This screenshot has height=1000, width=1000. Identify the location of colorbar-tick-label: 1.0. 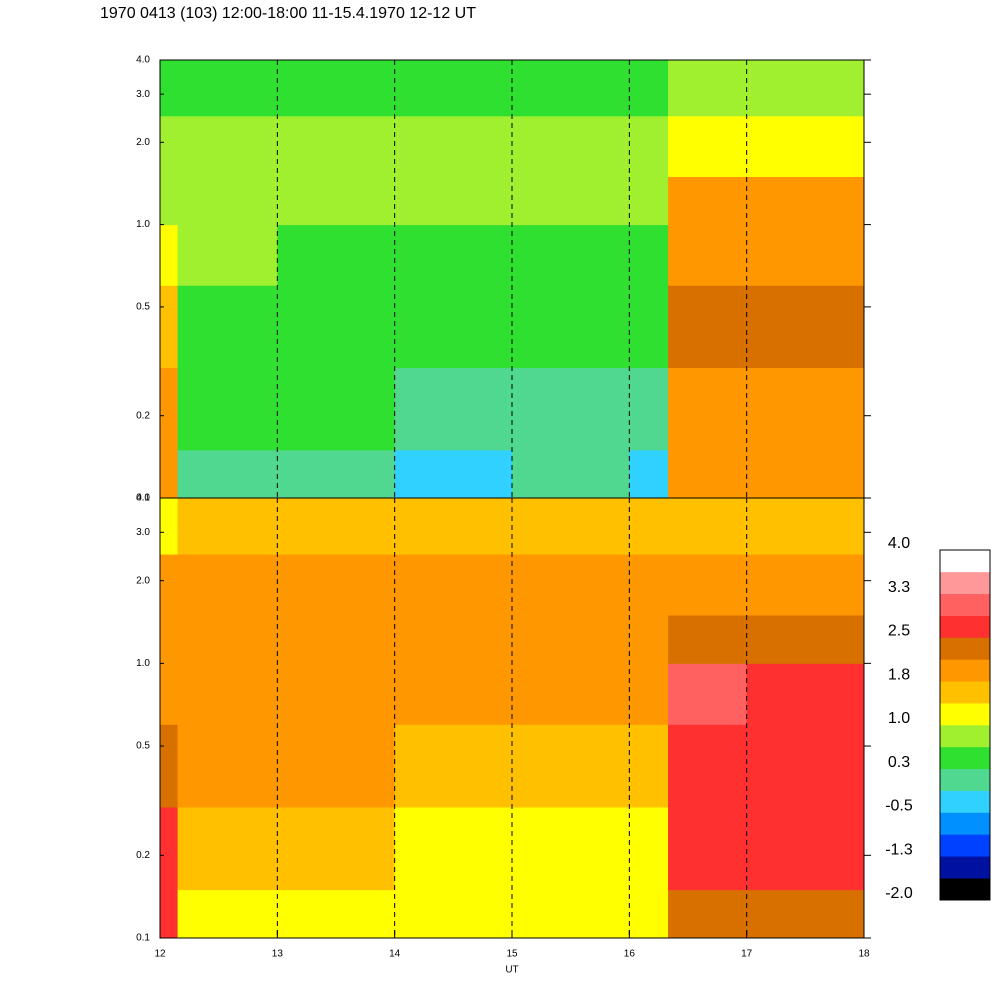
(899, 718).